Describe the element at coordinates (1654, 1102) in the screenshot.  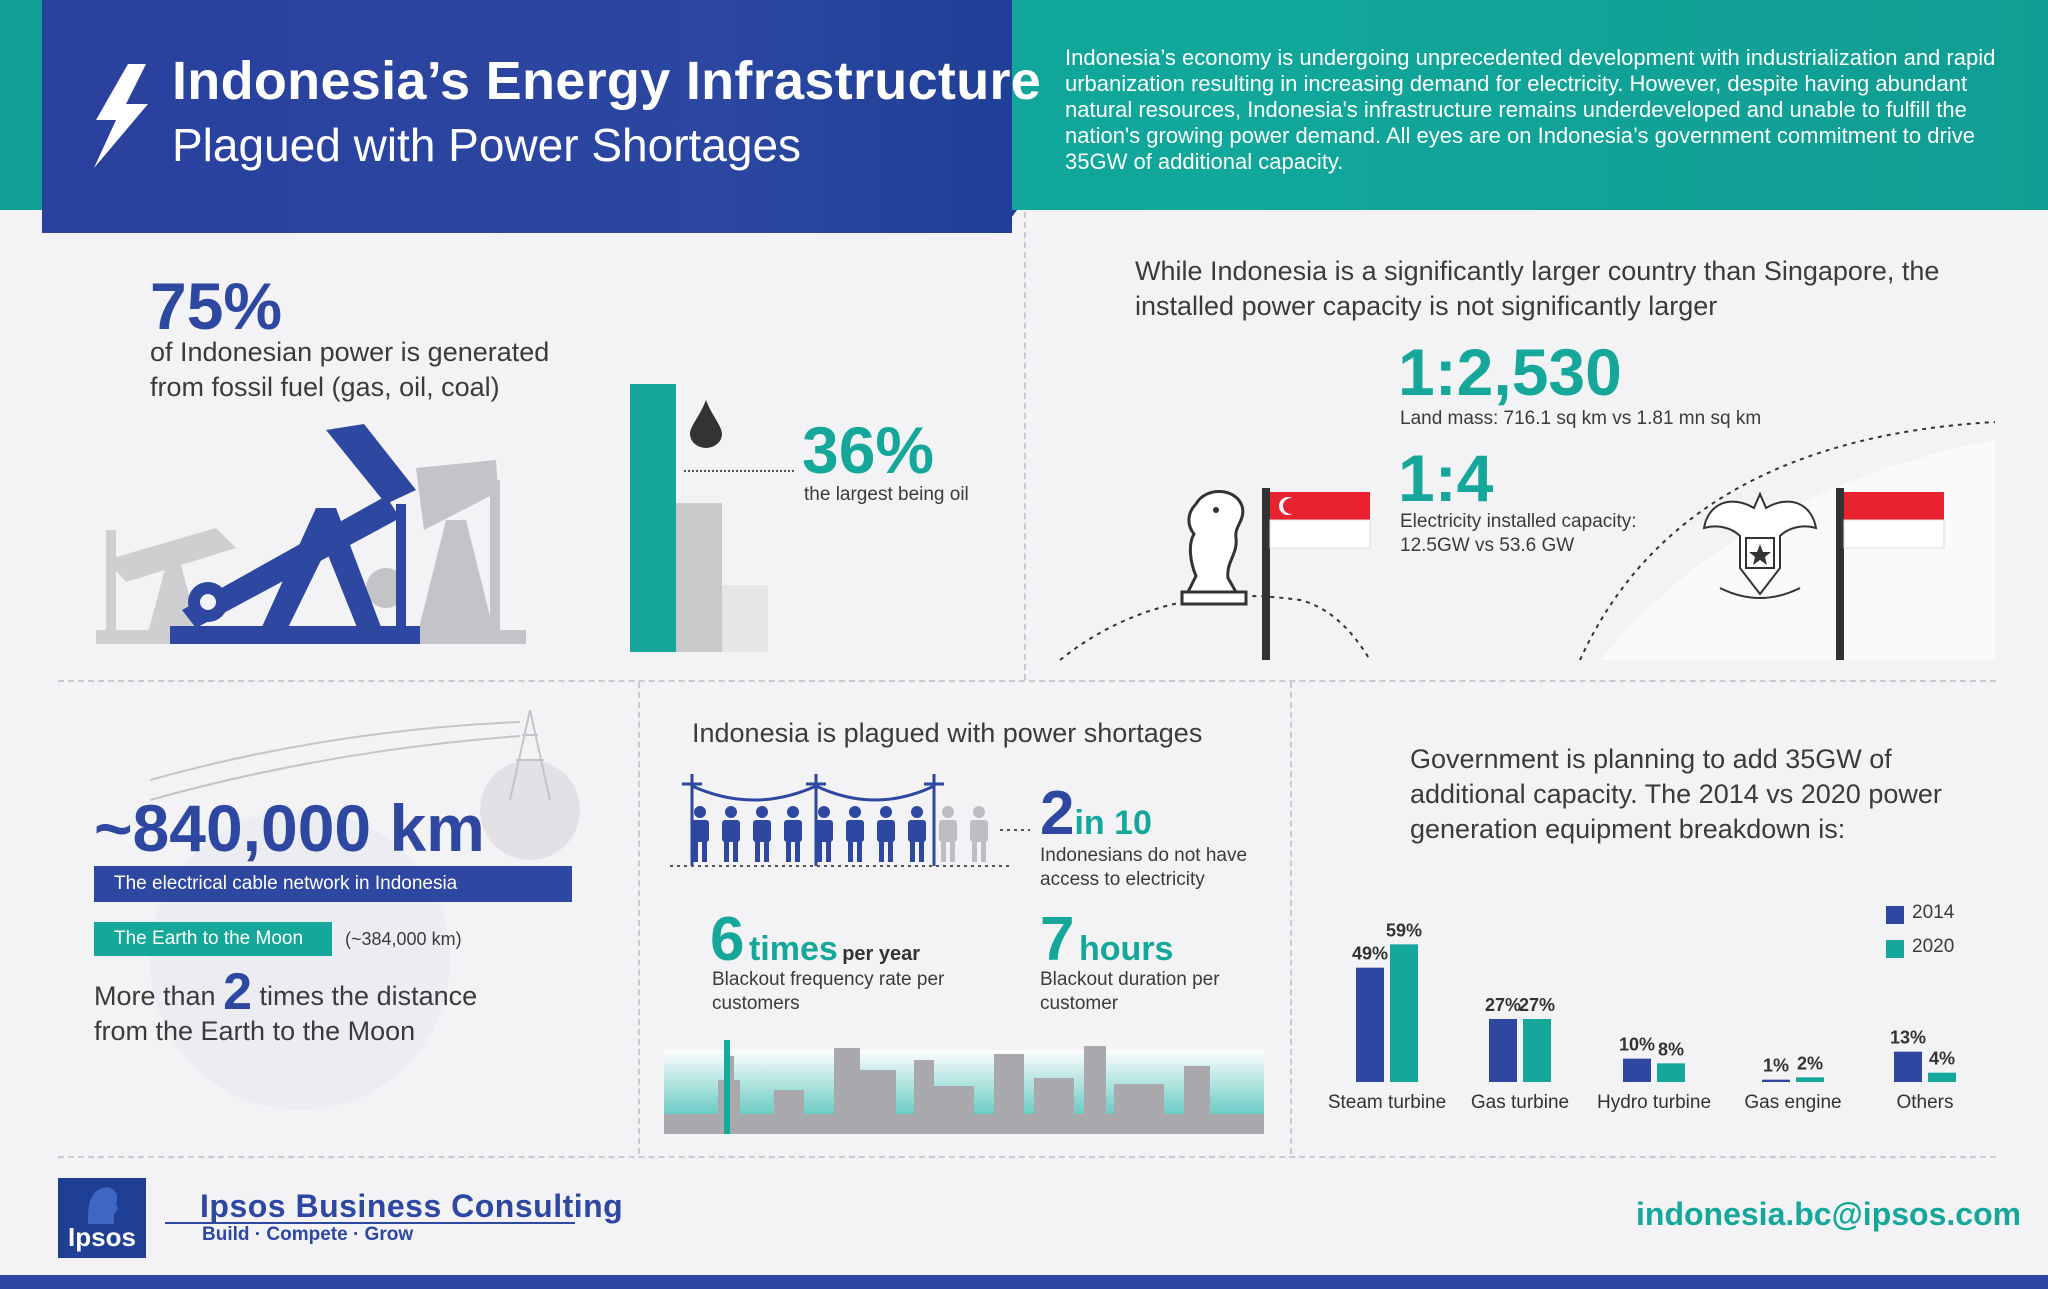
I see `category-label: Hydro turbine` at that location.